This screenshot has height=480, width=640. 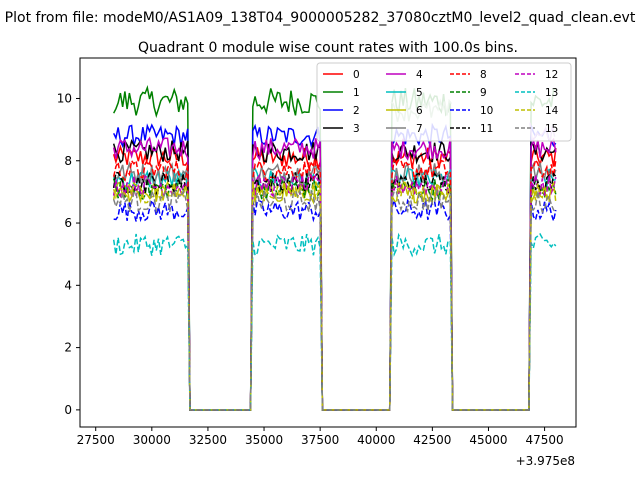 What do you see at coordinates (356, 75) in the screenshot?
I see `legend-label-0: 0` at bounding box center [356, 75].